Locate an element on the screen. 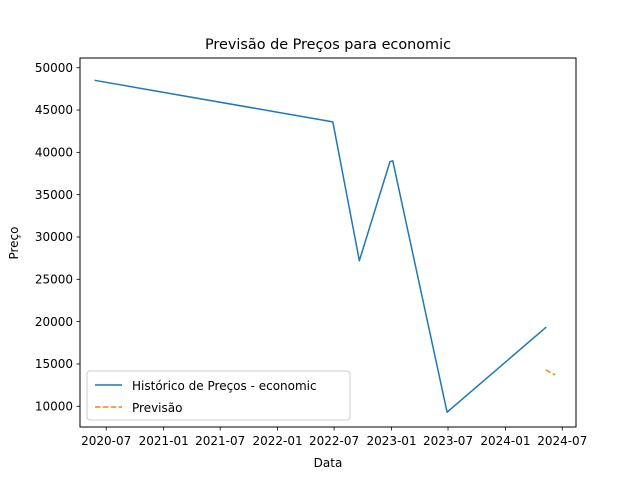 This screenshot has height=480, width=640. x-tick-label: 2021-01 is located at coordinates (164, 441).